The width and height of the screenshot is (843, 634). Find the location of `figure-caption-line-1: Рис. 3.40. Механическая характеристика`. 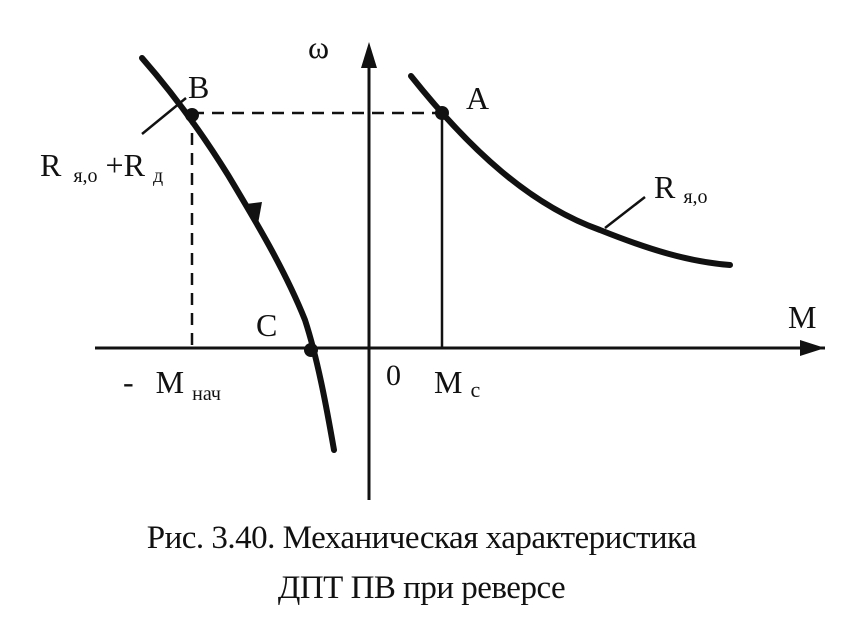

figure-caption-line-1: Рис. 3.40. Механическая характеристика is located at coordinates (421, 538).